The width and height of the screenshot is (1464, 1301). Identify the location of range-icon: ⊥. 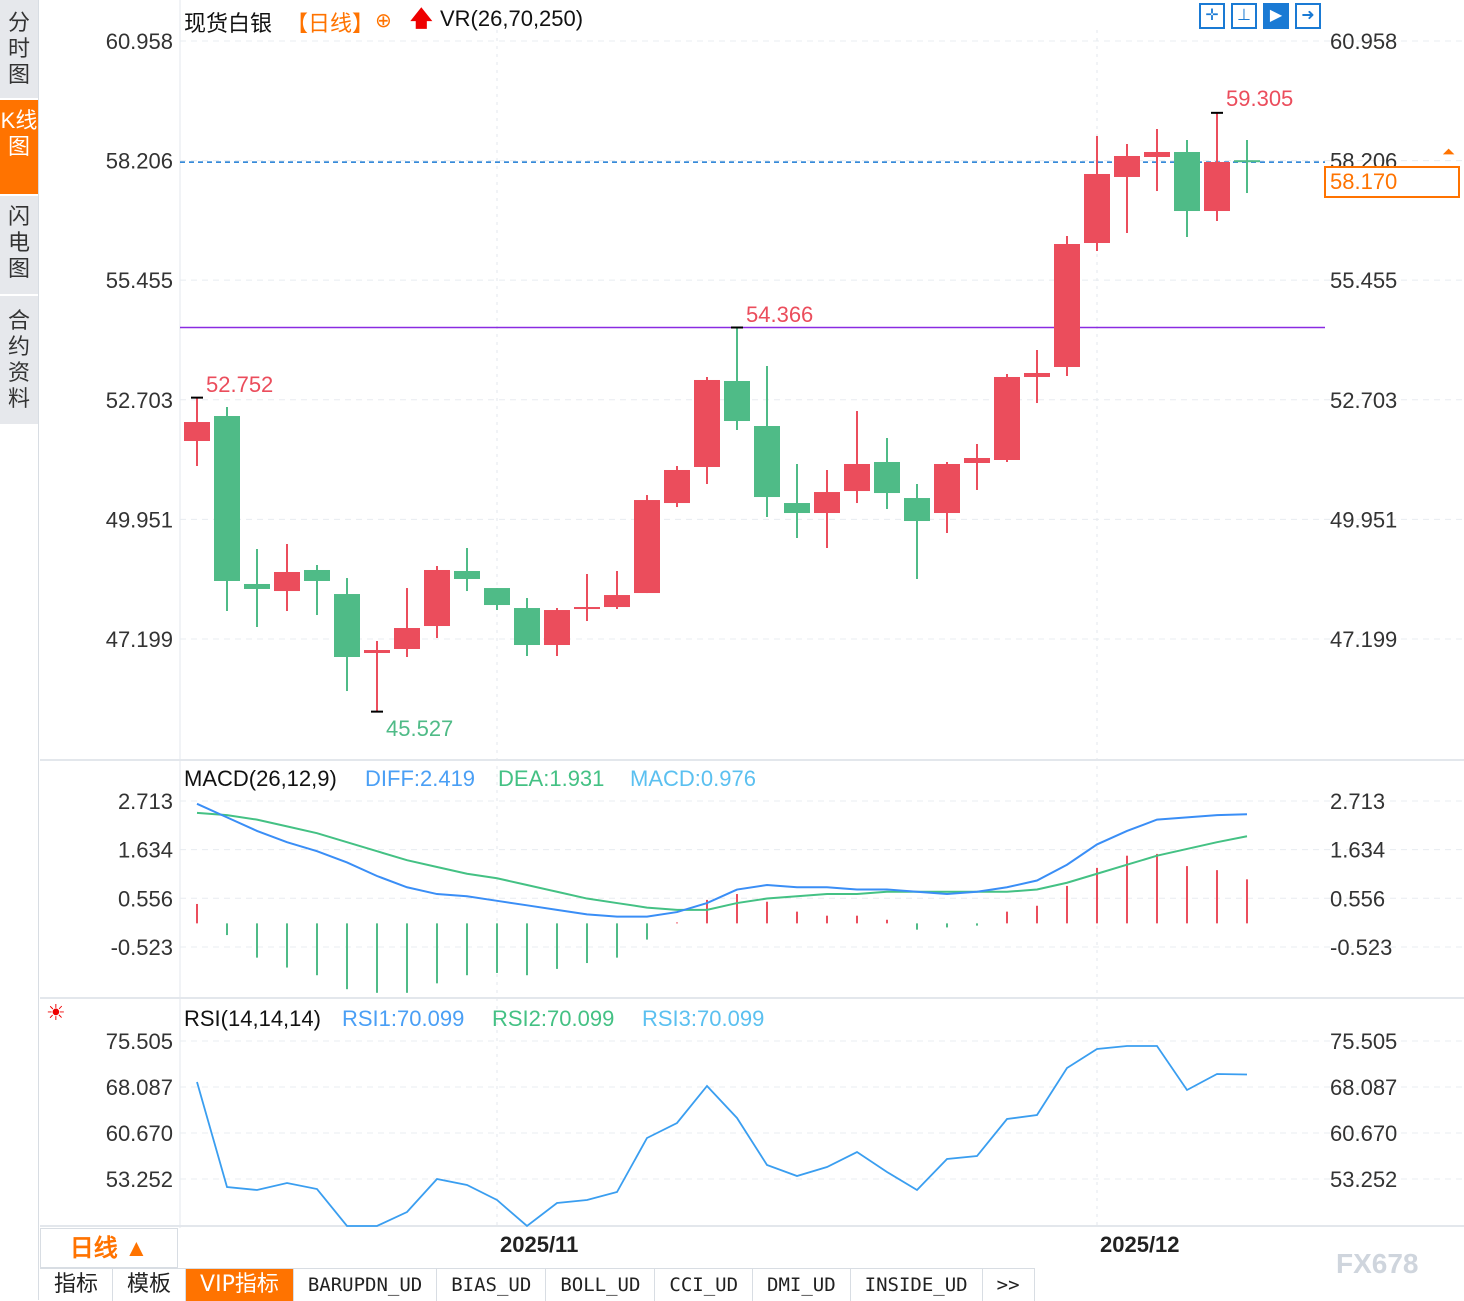
(1244, 16).